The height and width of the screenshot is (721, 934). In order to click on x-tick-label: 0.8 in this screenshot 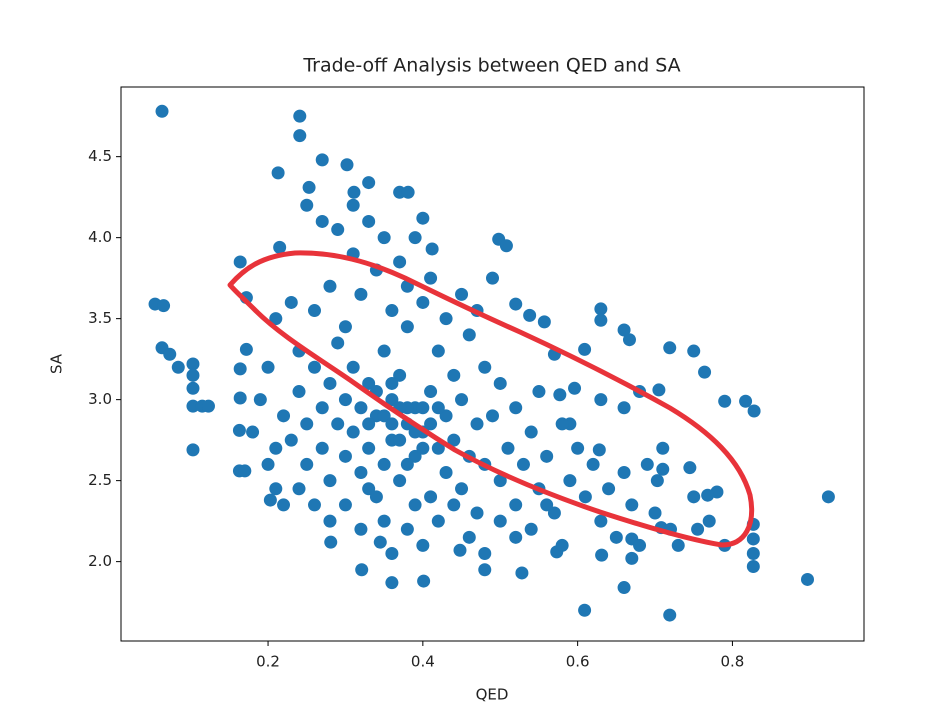, I will do `click(732, 662)`.